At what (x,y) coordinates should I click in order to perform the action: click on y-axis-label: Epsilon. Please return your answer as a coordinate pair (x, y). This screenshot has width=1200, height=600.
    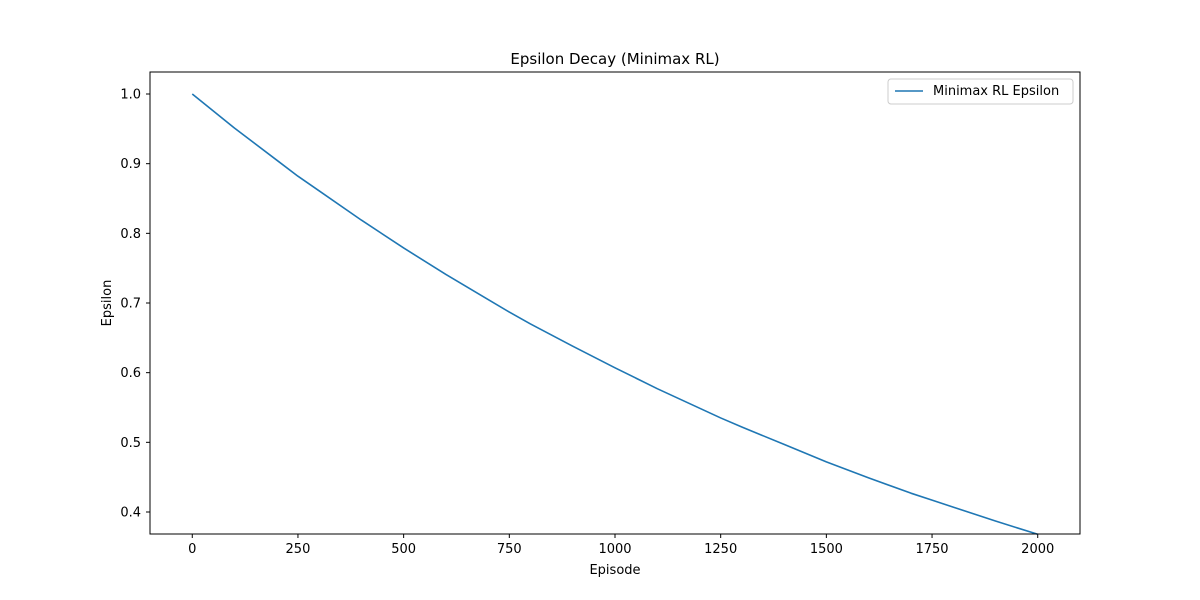
    Looking at the image, I should click on (107, 303).